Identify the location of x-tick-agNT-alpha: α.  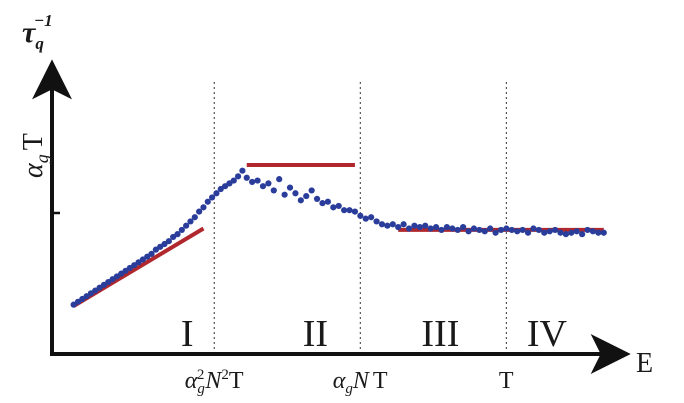
(339, 381).